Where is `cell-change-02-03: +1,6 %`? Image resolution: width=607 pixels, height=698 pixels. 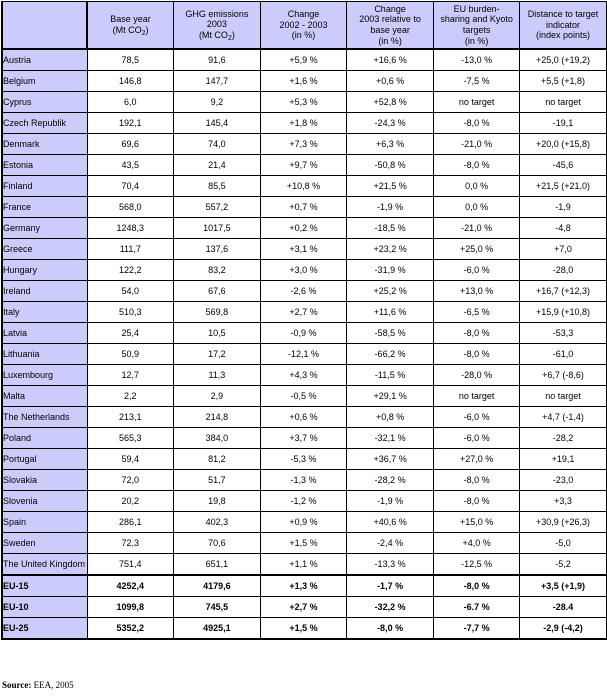
cell-change-02-03: +1,6 % is located at coordinates (303, 81).